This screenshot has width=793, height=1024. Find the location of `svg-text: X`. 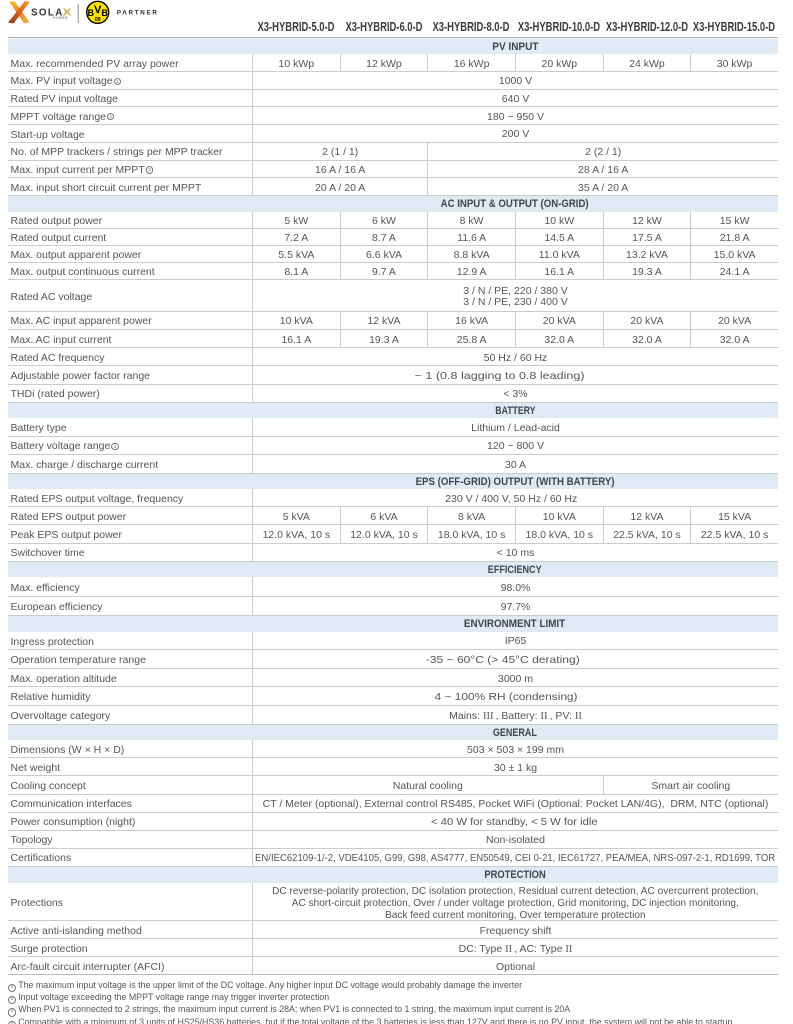

svg-text: X is located at coordinates (67, 12).